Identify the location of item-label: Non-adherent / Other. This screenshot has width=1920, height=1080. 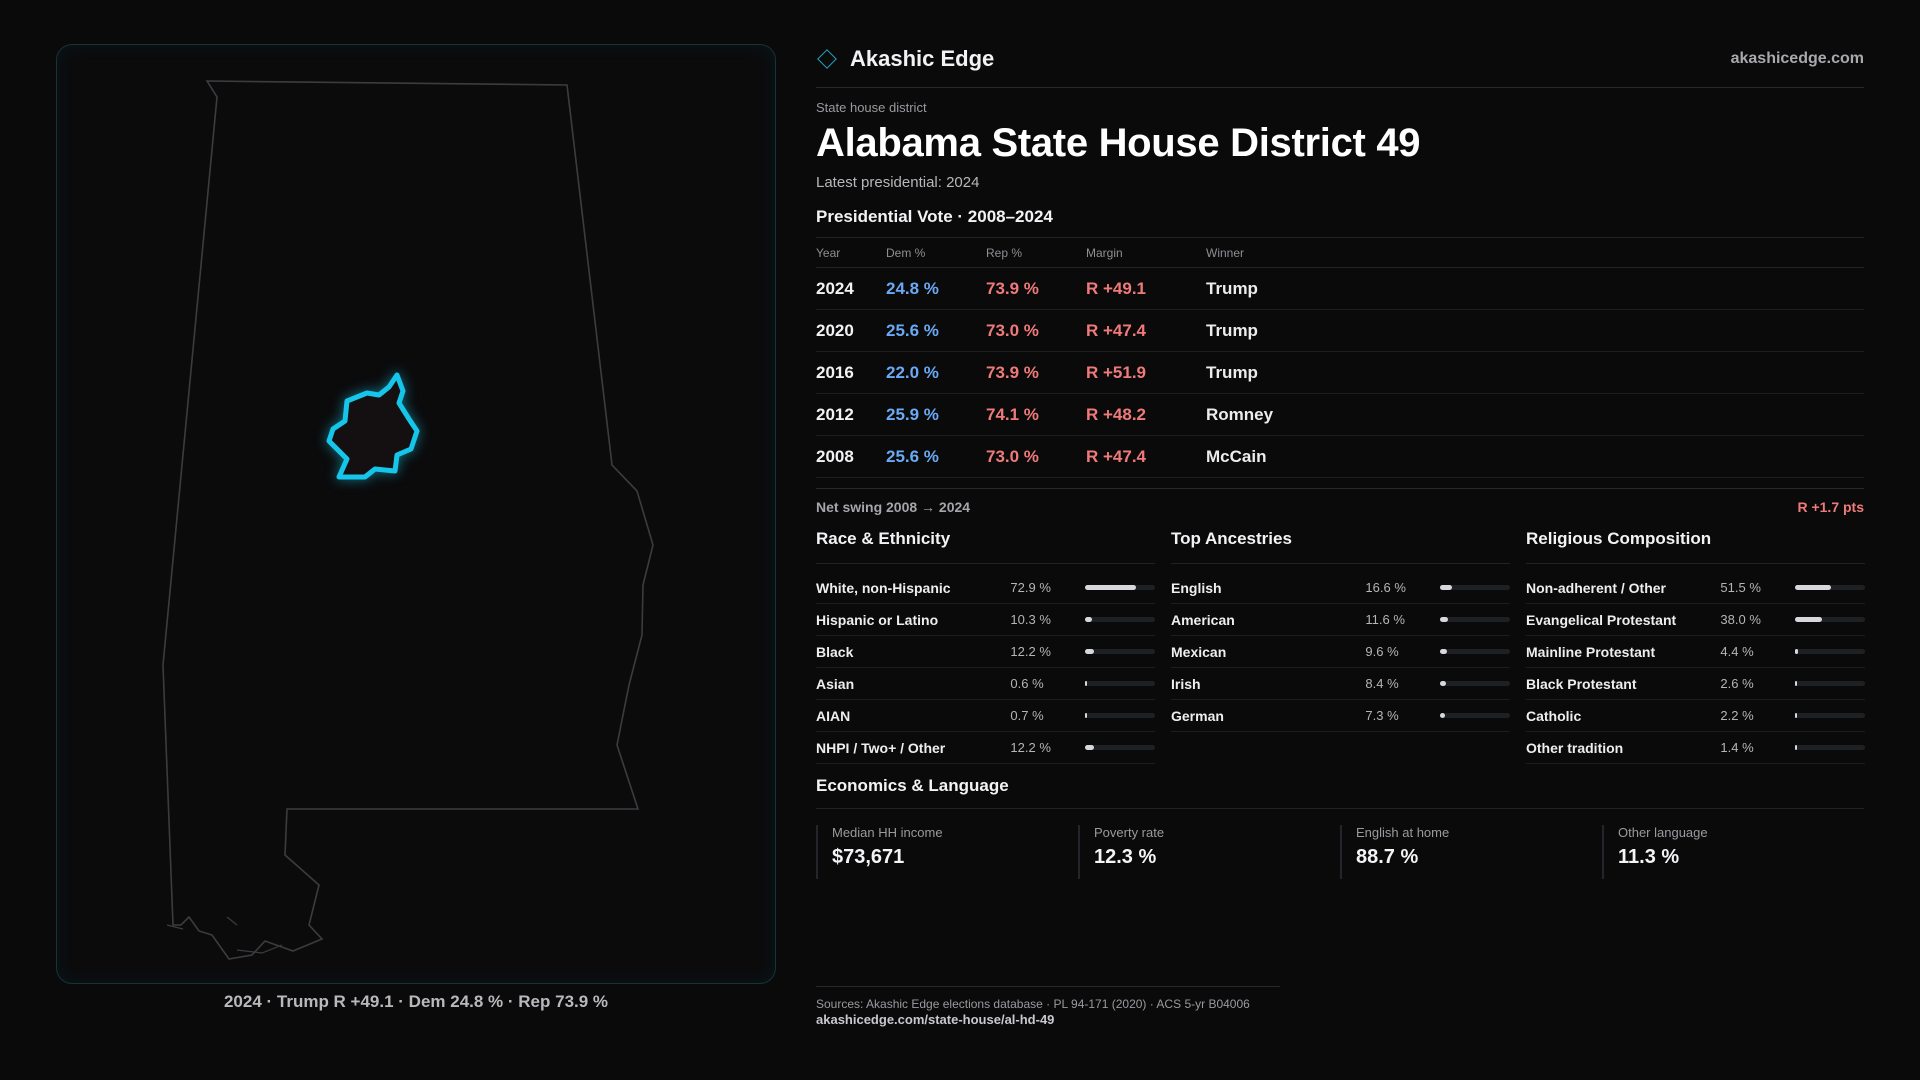
(1596, 587).